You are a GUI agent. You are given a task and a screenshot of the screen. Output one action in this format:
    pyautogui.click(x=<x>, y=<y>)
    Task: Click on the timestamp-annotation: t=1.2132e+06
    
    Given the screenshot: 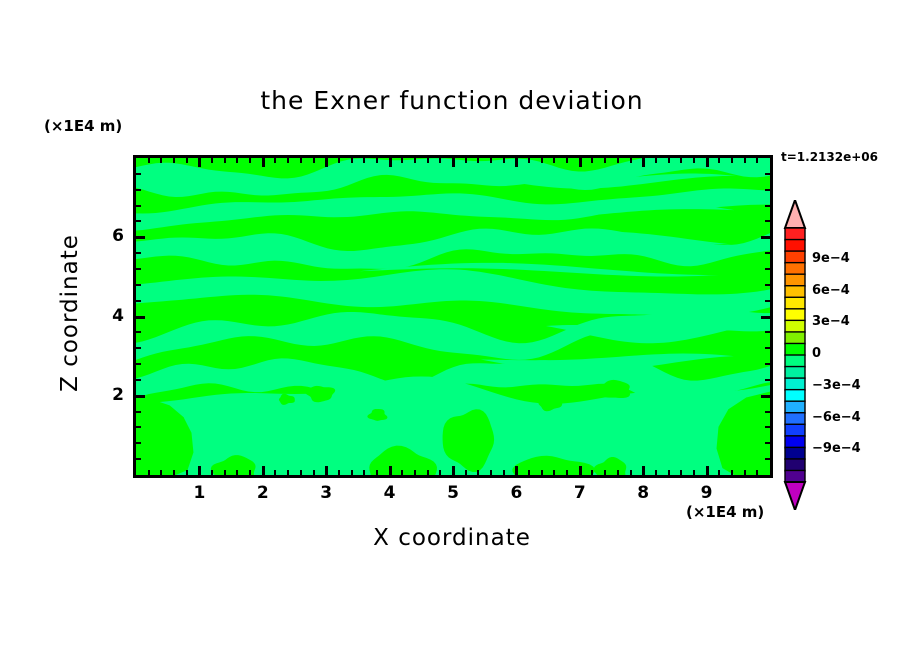 What is the action you would take?
    pyautogui.click(x=829, y=157)
    